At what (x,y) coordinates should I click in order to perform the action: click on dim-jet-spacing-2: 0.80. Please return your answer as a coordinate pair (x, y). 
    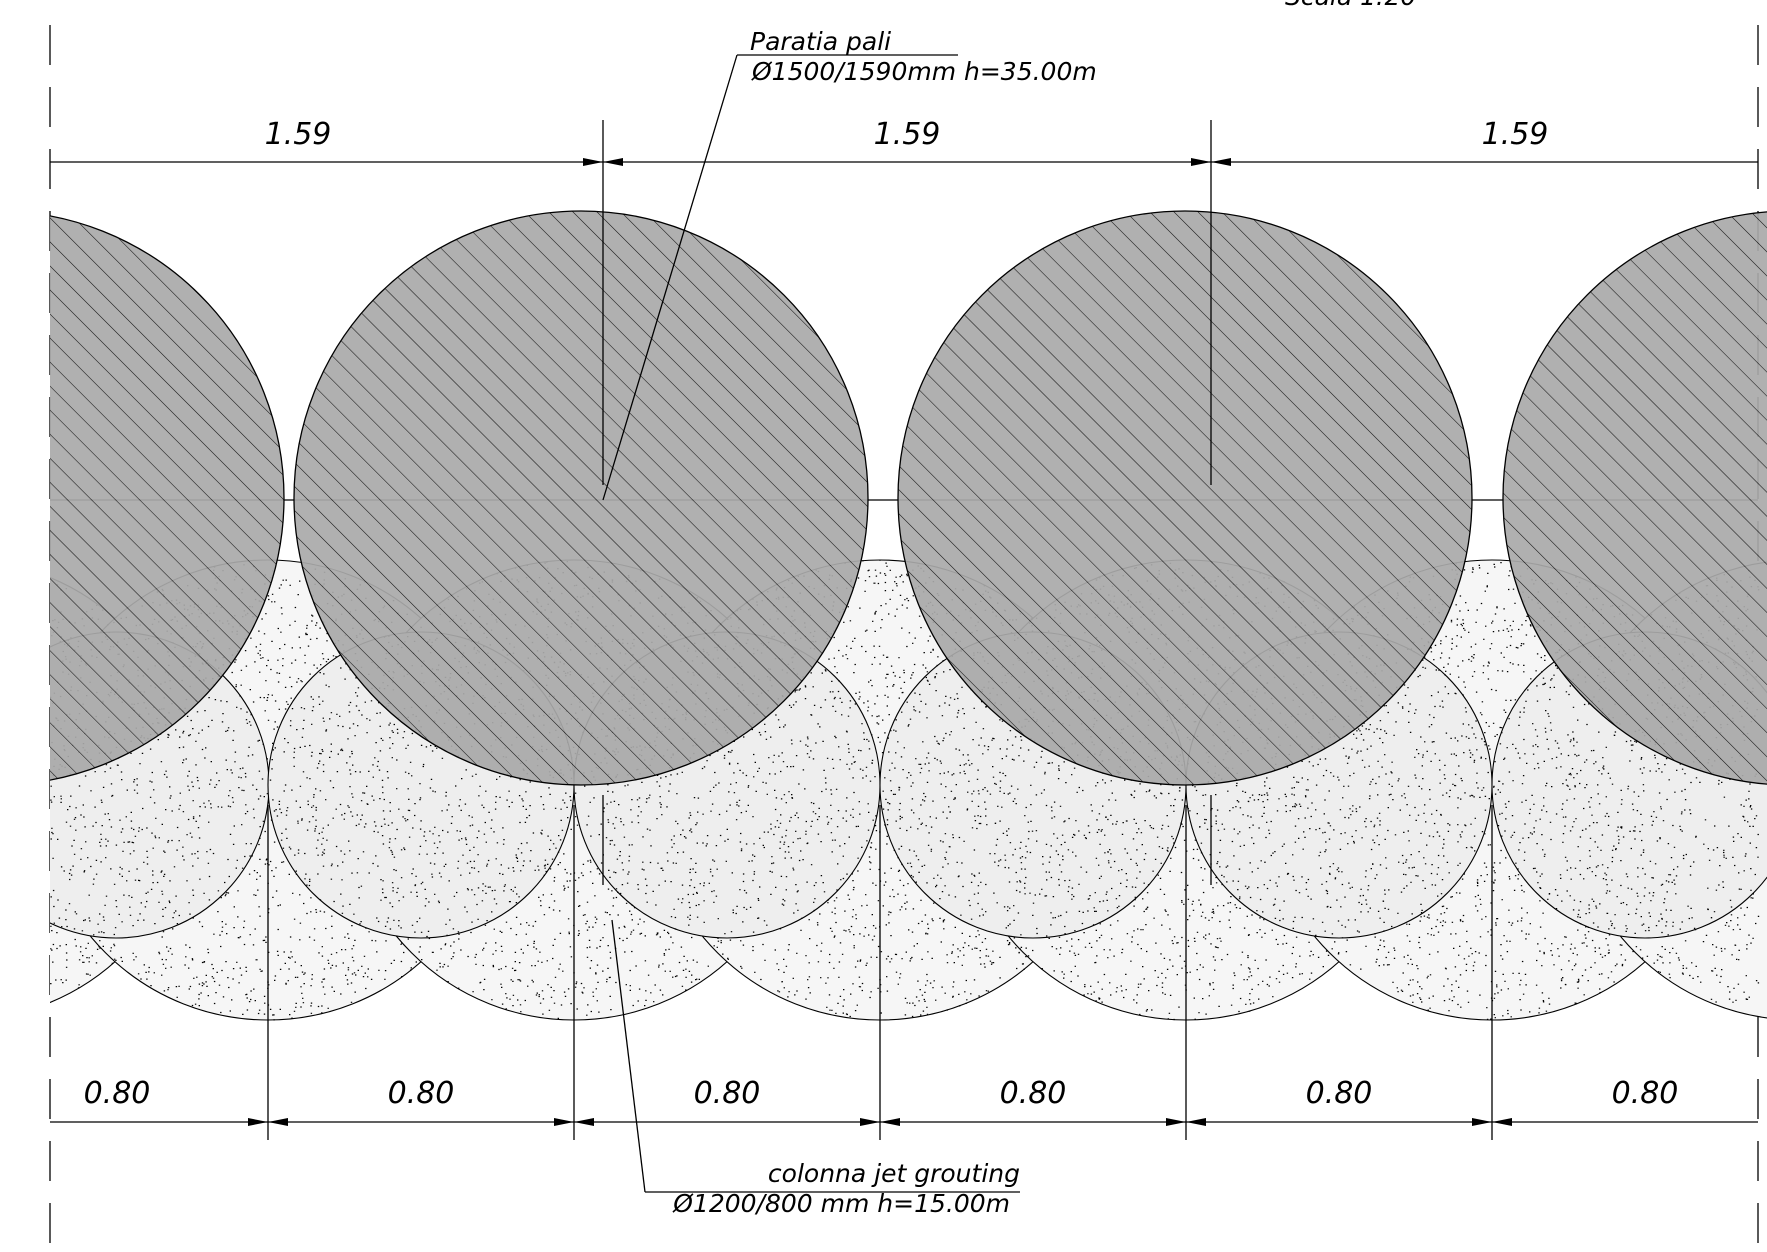
    Looking at the image, I should click on (421, 1093).